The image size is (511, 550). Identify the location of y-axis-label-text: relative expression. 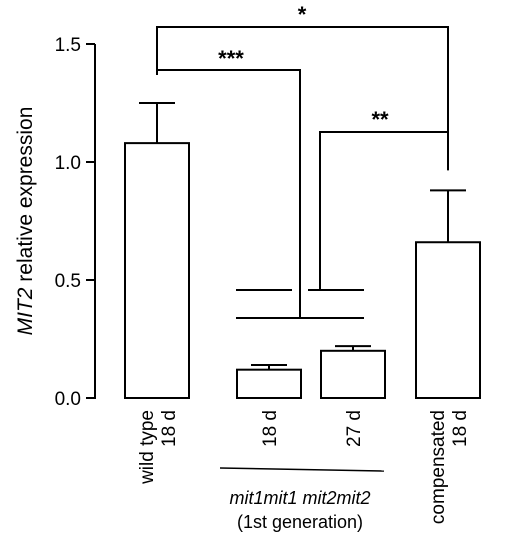
(25, 197).